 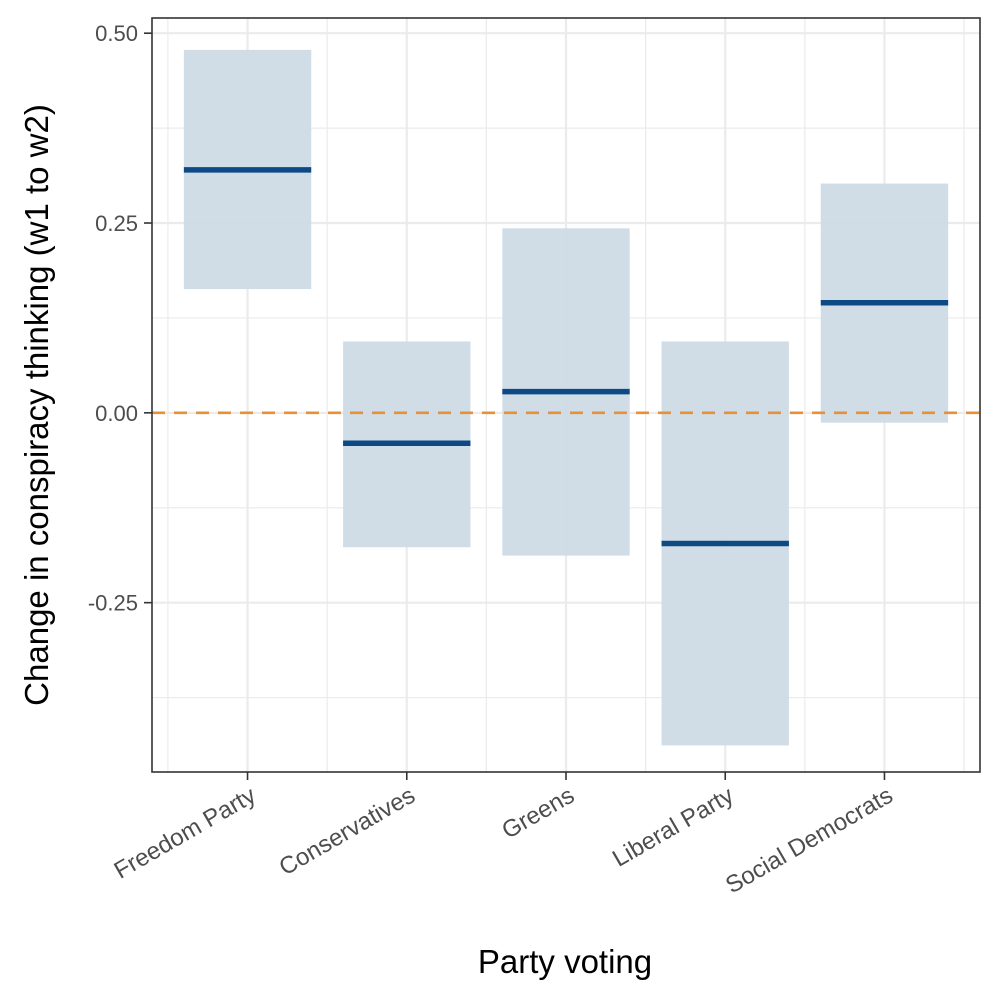 I want to click on y-tick-label: 0.50, so click(x=116, y=33).